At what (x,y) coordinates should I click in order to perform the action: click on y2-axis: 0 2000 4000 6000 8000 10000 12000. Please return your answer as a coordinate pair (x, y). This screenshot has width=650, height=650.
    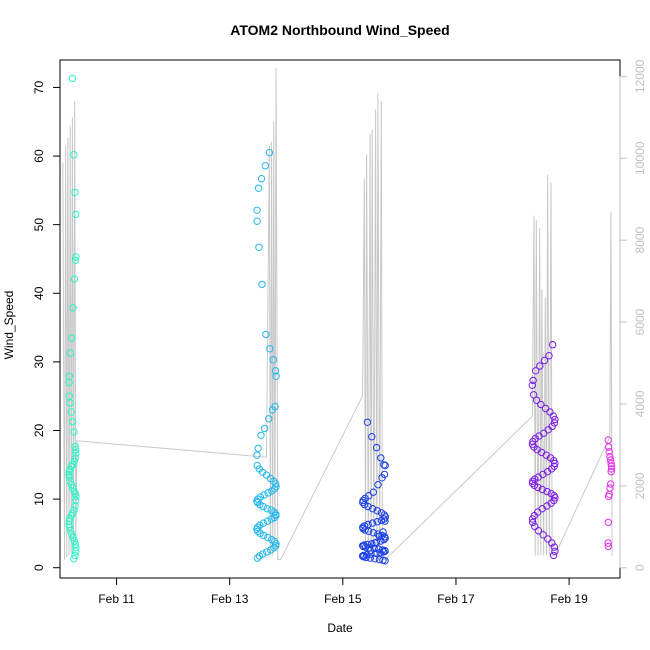
    Looking at the image, I should click on (633, 315).